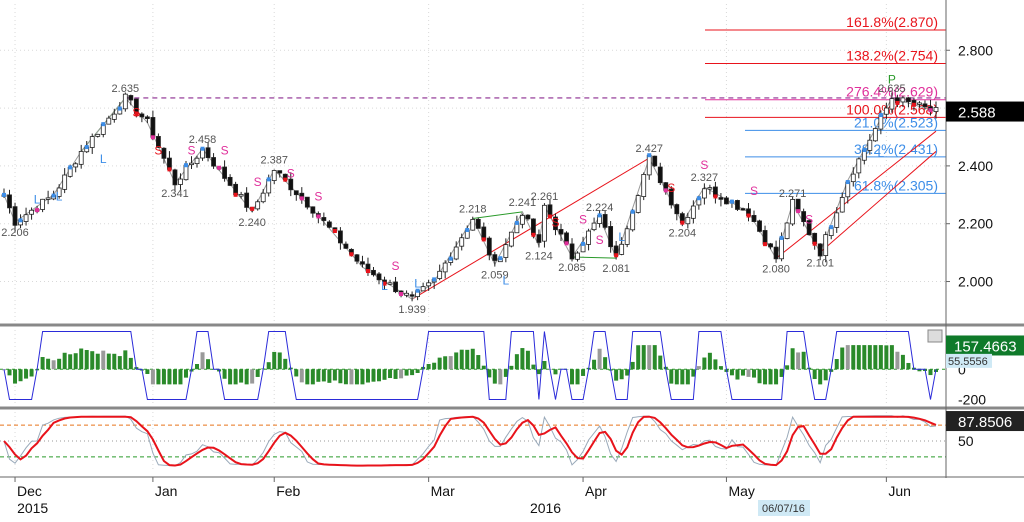  Describe the element at coordinates (985, 346) in the screenshot. I see `cci-value-label: 157.4663` at that location.